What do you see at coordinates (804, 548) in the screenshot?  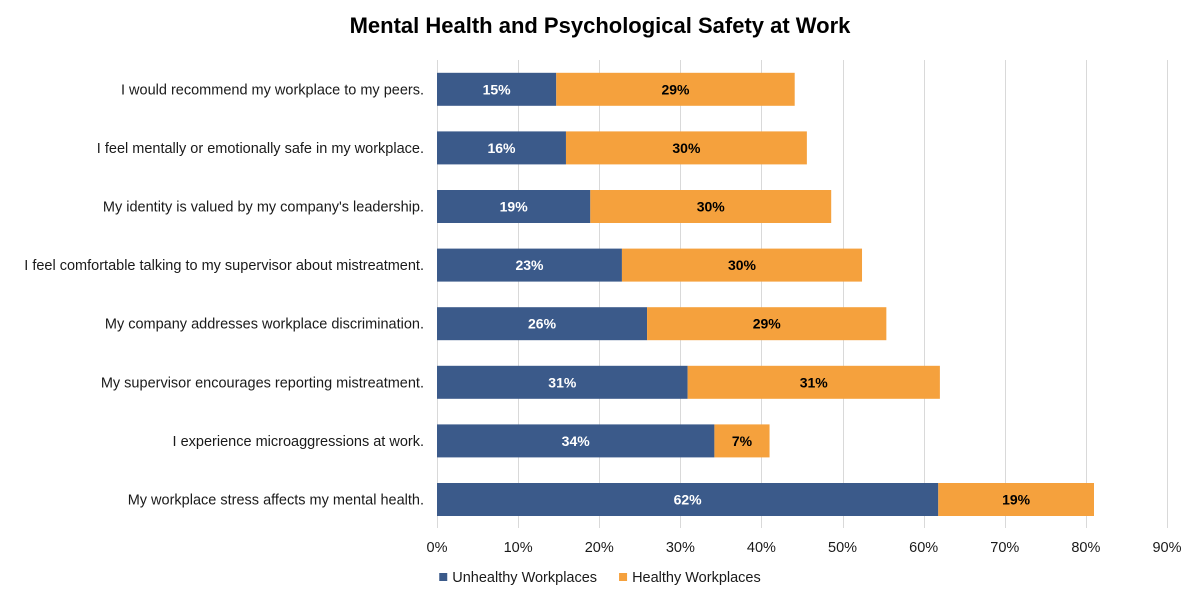 I see `x-tick-labels: 0% 10% 20% 30% 40% 50% 60% 70% 80% 90%` at bounding box center [804, 548].